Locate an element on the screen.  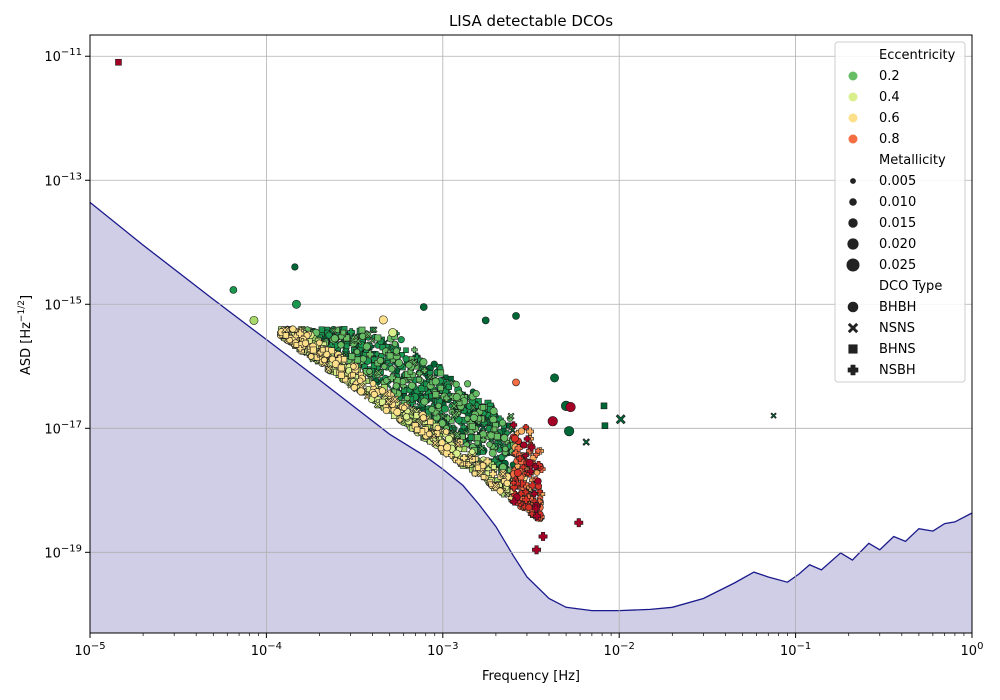
legend-label-eccentricity: 0.4 is located at coordinates (889, 97).